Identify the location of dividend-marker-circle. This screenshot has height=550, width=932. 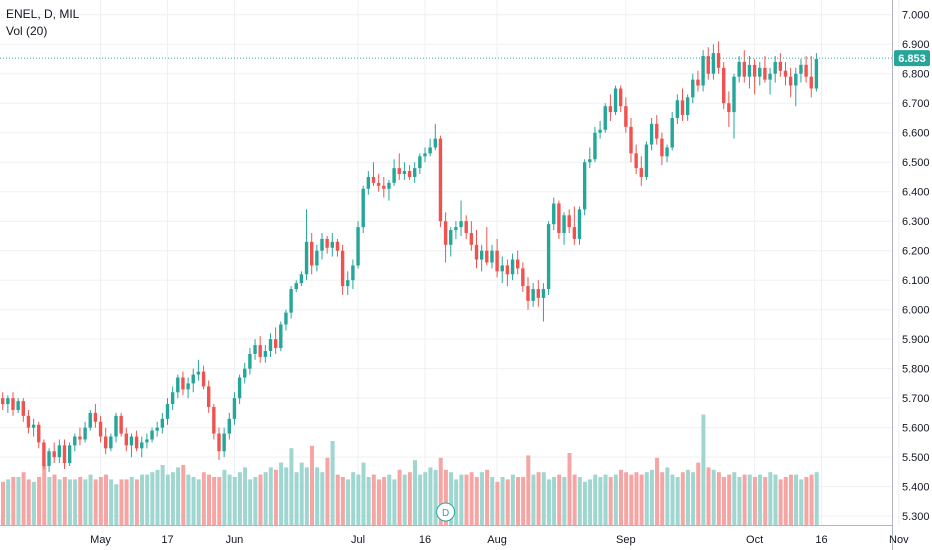
(446, 512).